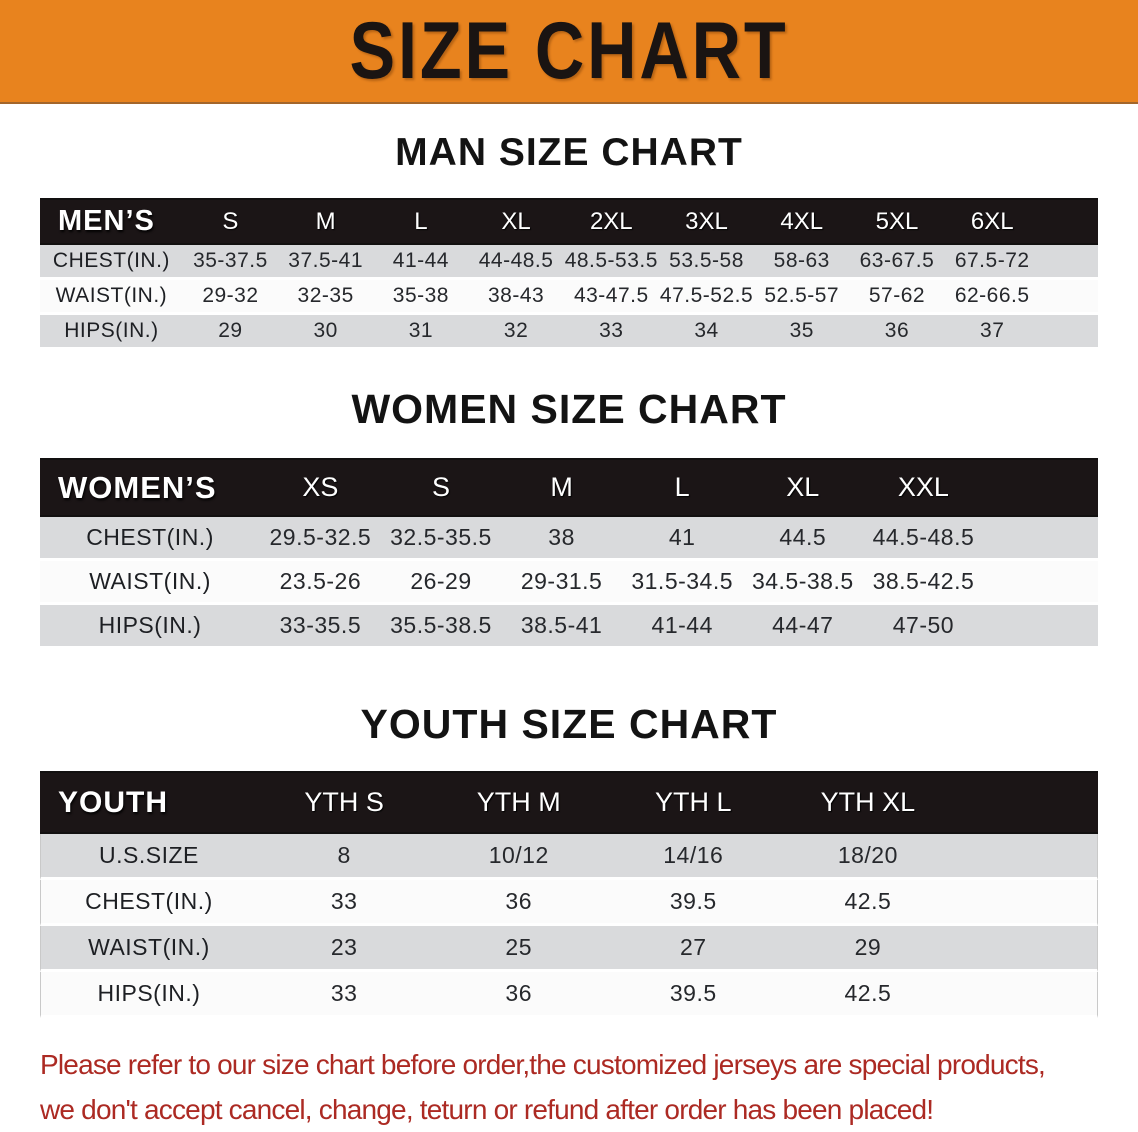 This screenshot has height=1132, width=1138. I want to click on size-value-cell: 35-38, so click(421, 297).